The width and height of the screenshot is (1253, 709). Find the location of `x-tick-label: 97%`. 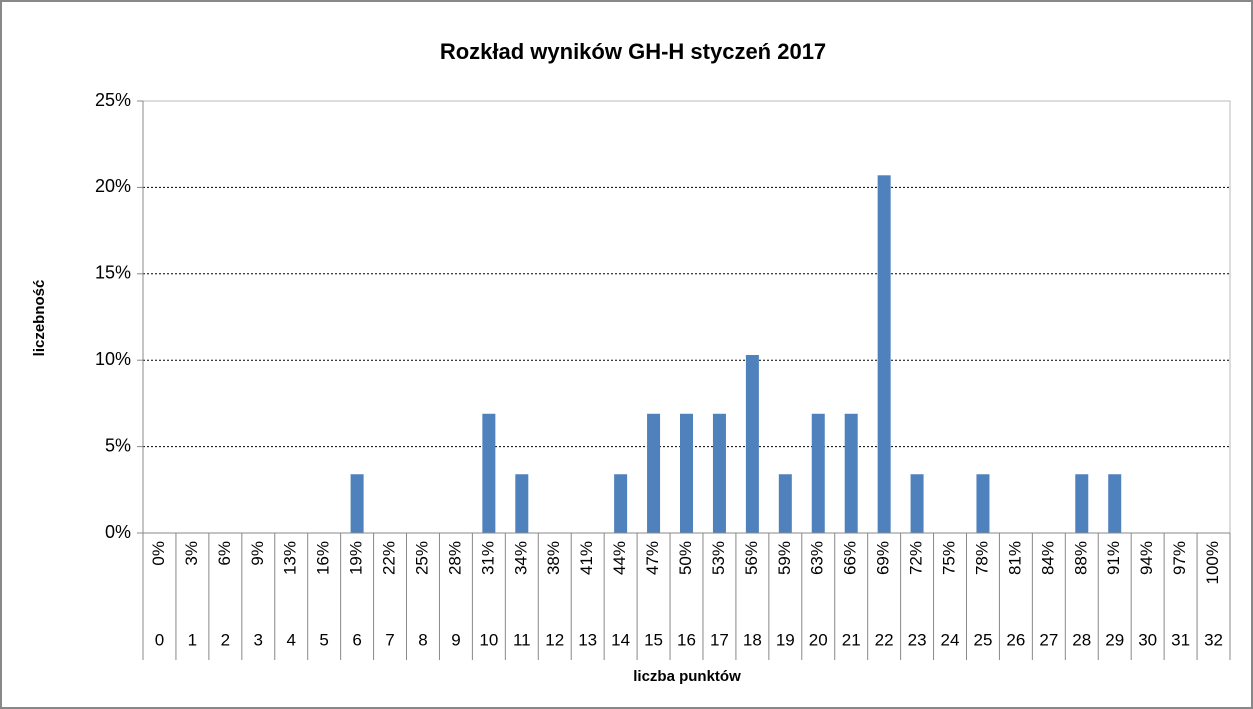

x-tick-label: 97% is located at coordinates (1179, 558).